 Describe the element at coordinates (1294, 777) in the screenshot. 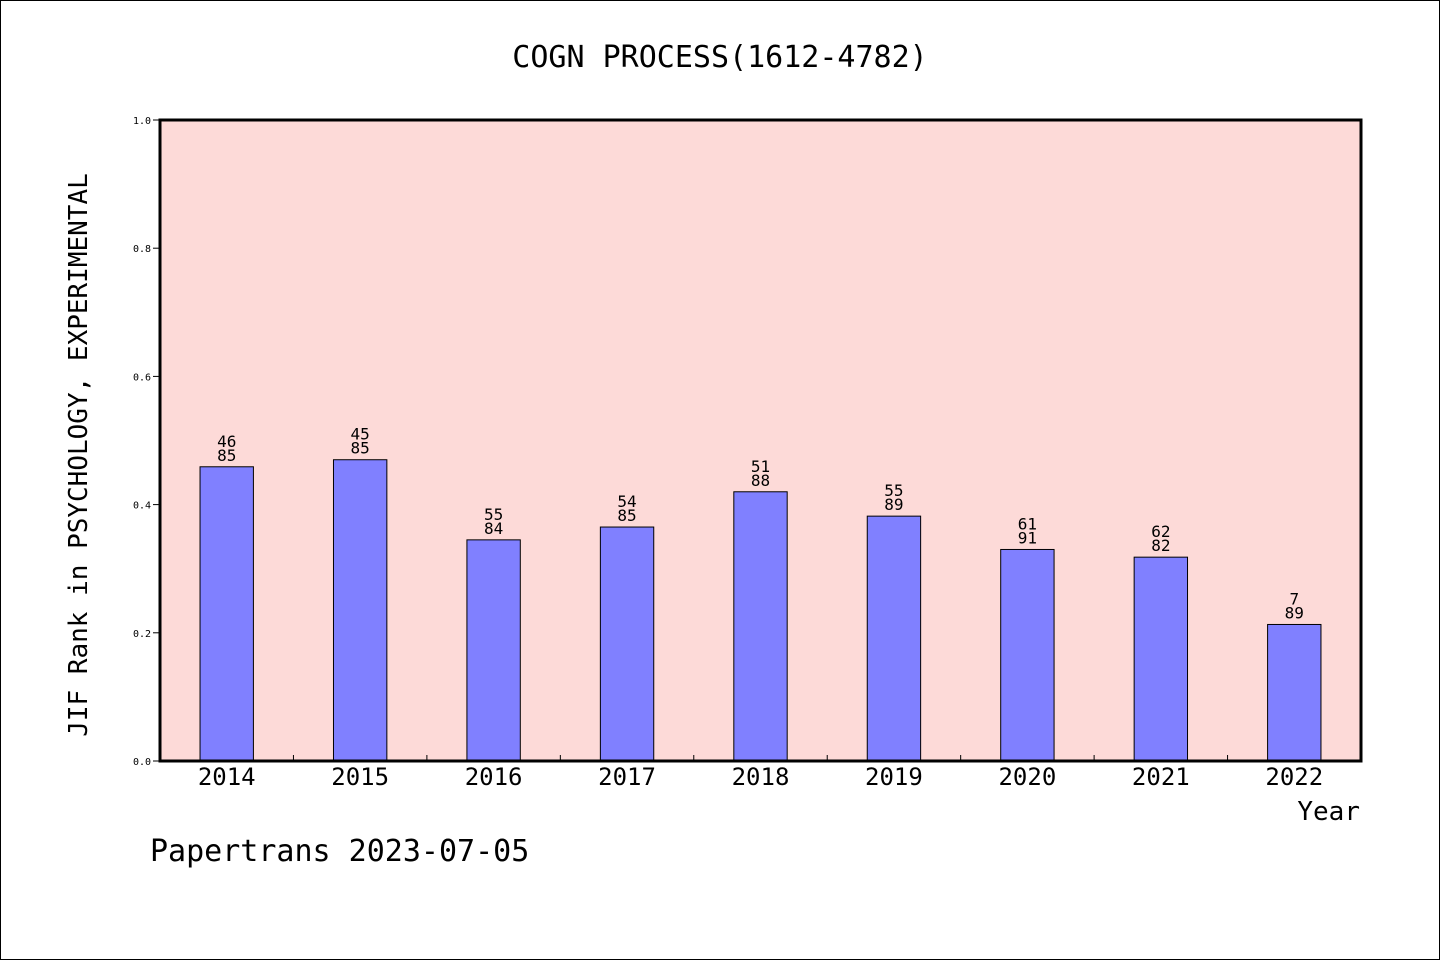

I see `x-tick-label: 2022` at that location.